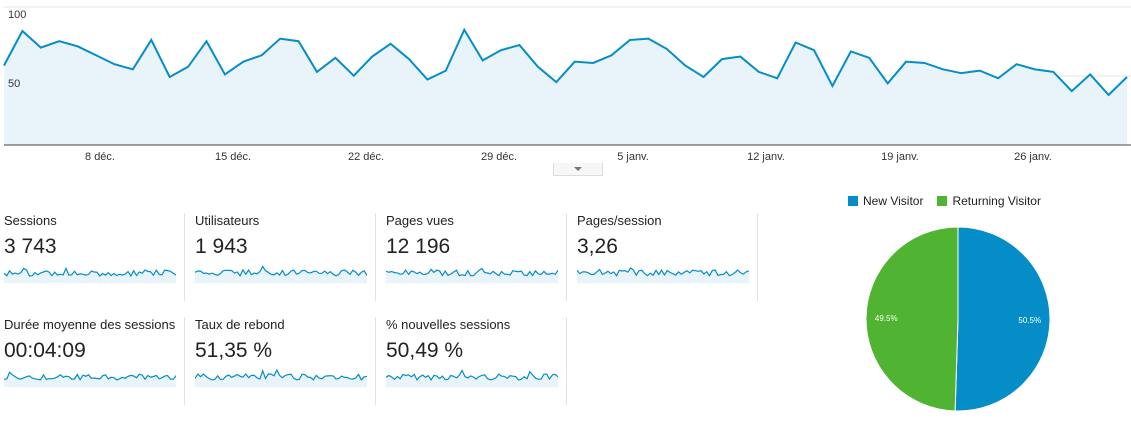 This screenshot has height=438, width=1131. I want to click on bounce-rate-sparkline, so click(281, 377).